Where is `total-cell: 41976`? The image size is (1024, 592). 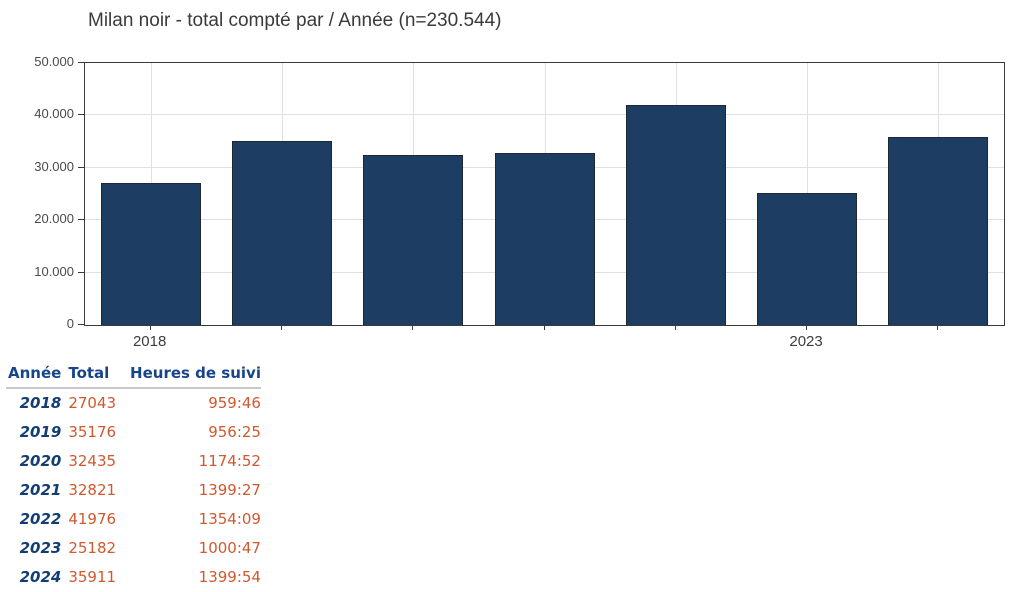 total-cell: 41976 is located at coordinates (92, 519).